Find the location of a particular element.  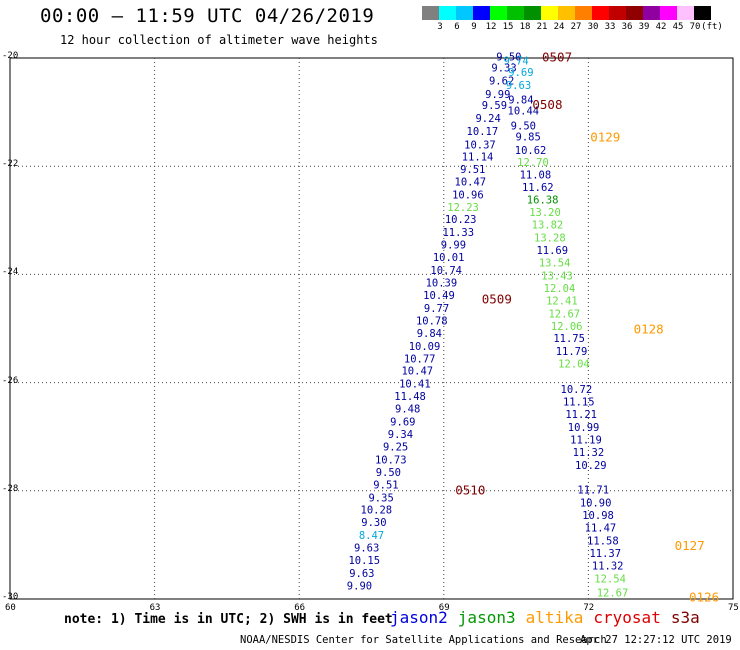

wave-height-value: 10.73 is located at coordinates (391, 460).